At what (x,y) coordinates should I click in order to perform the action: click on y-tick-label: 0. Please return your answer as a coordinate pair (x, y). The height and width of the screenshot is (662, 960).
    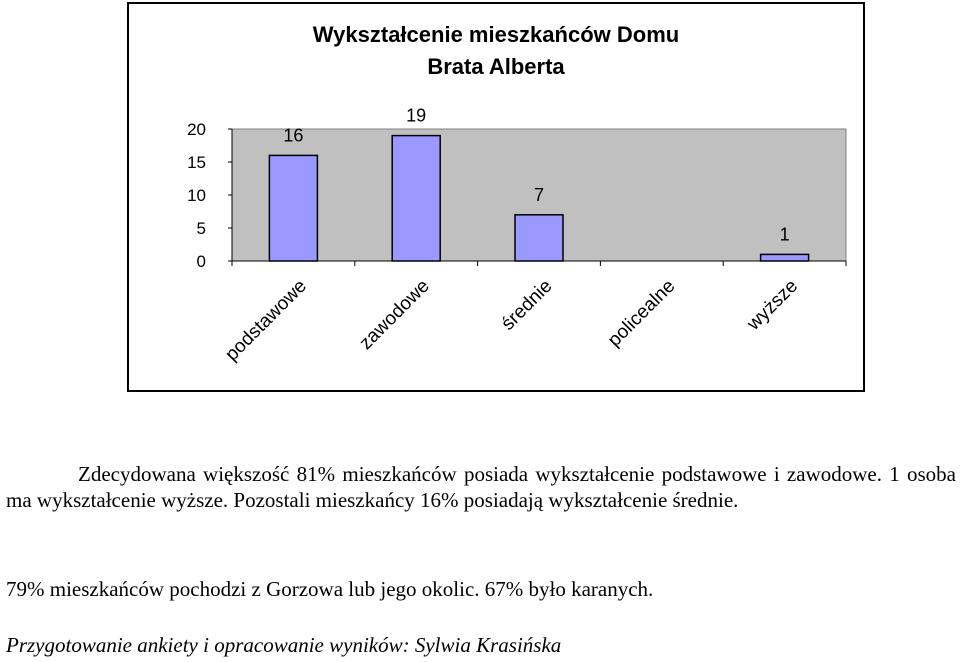
    Looking at the image, I should click on (201, 261).